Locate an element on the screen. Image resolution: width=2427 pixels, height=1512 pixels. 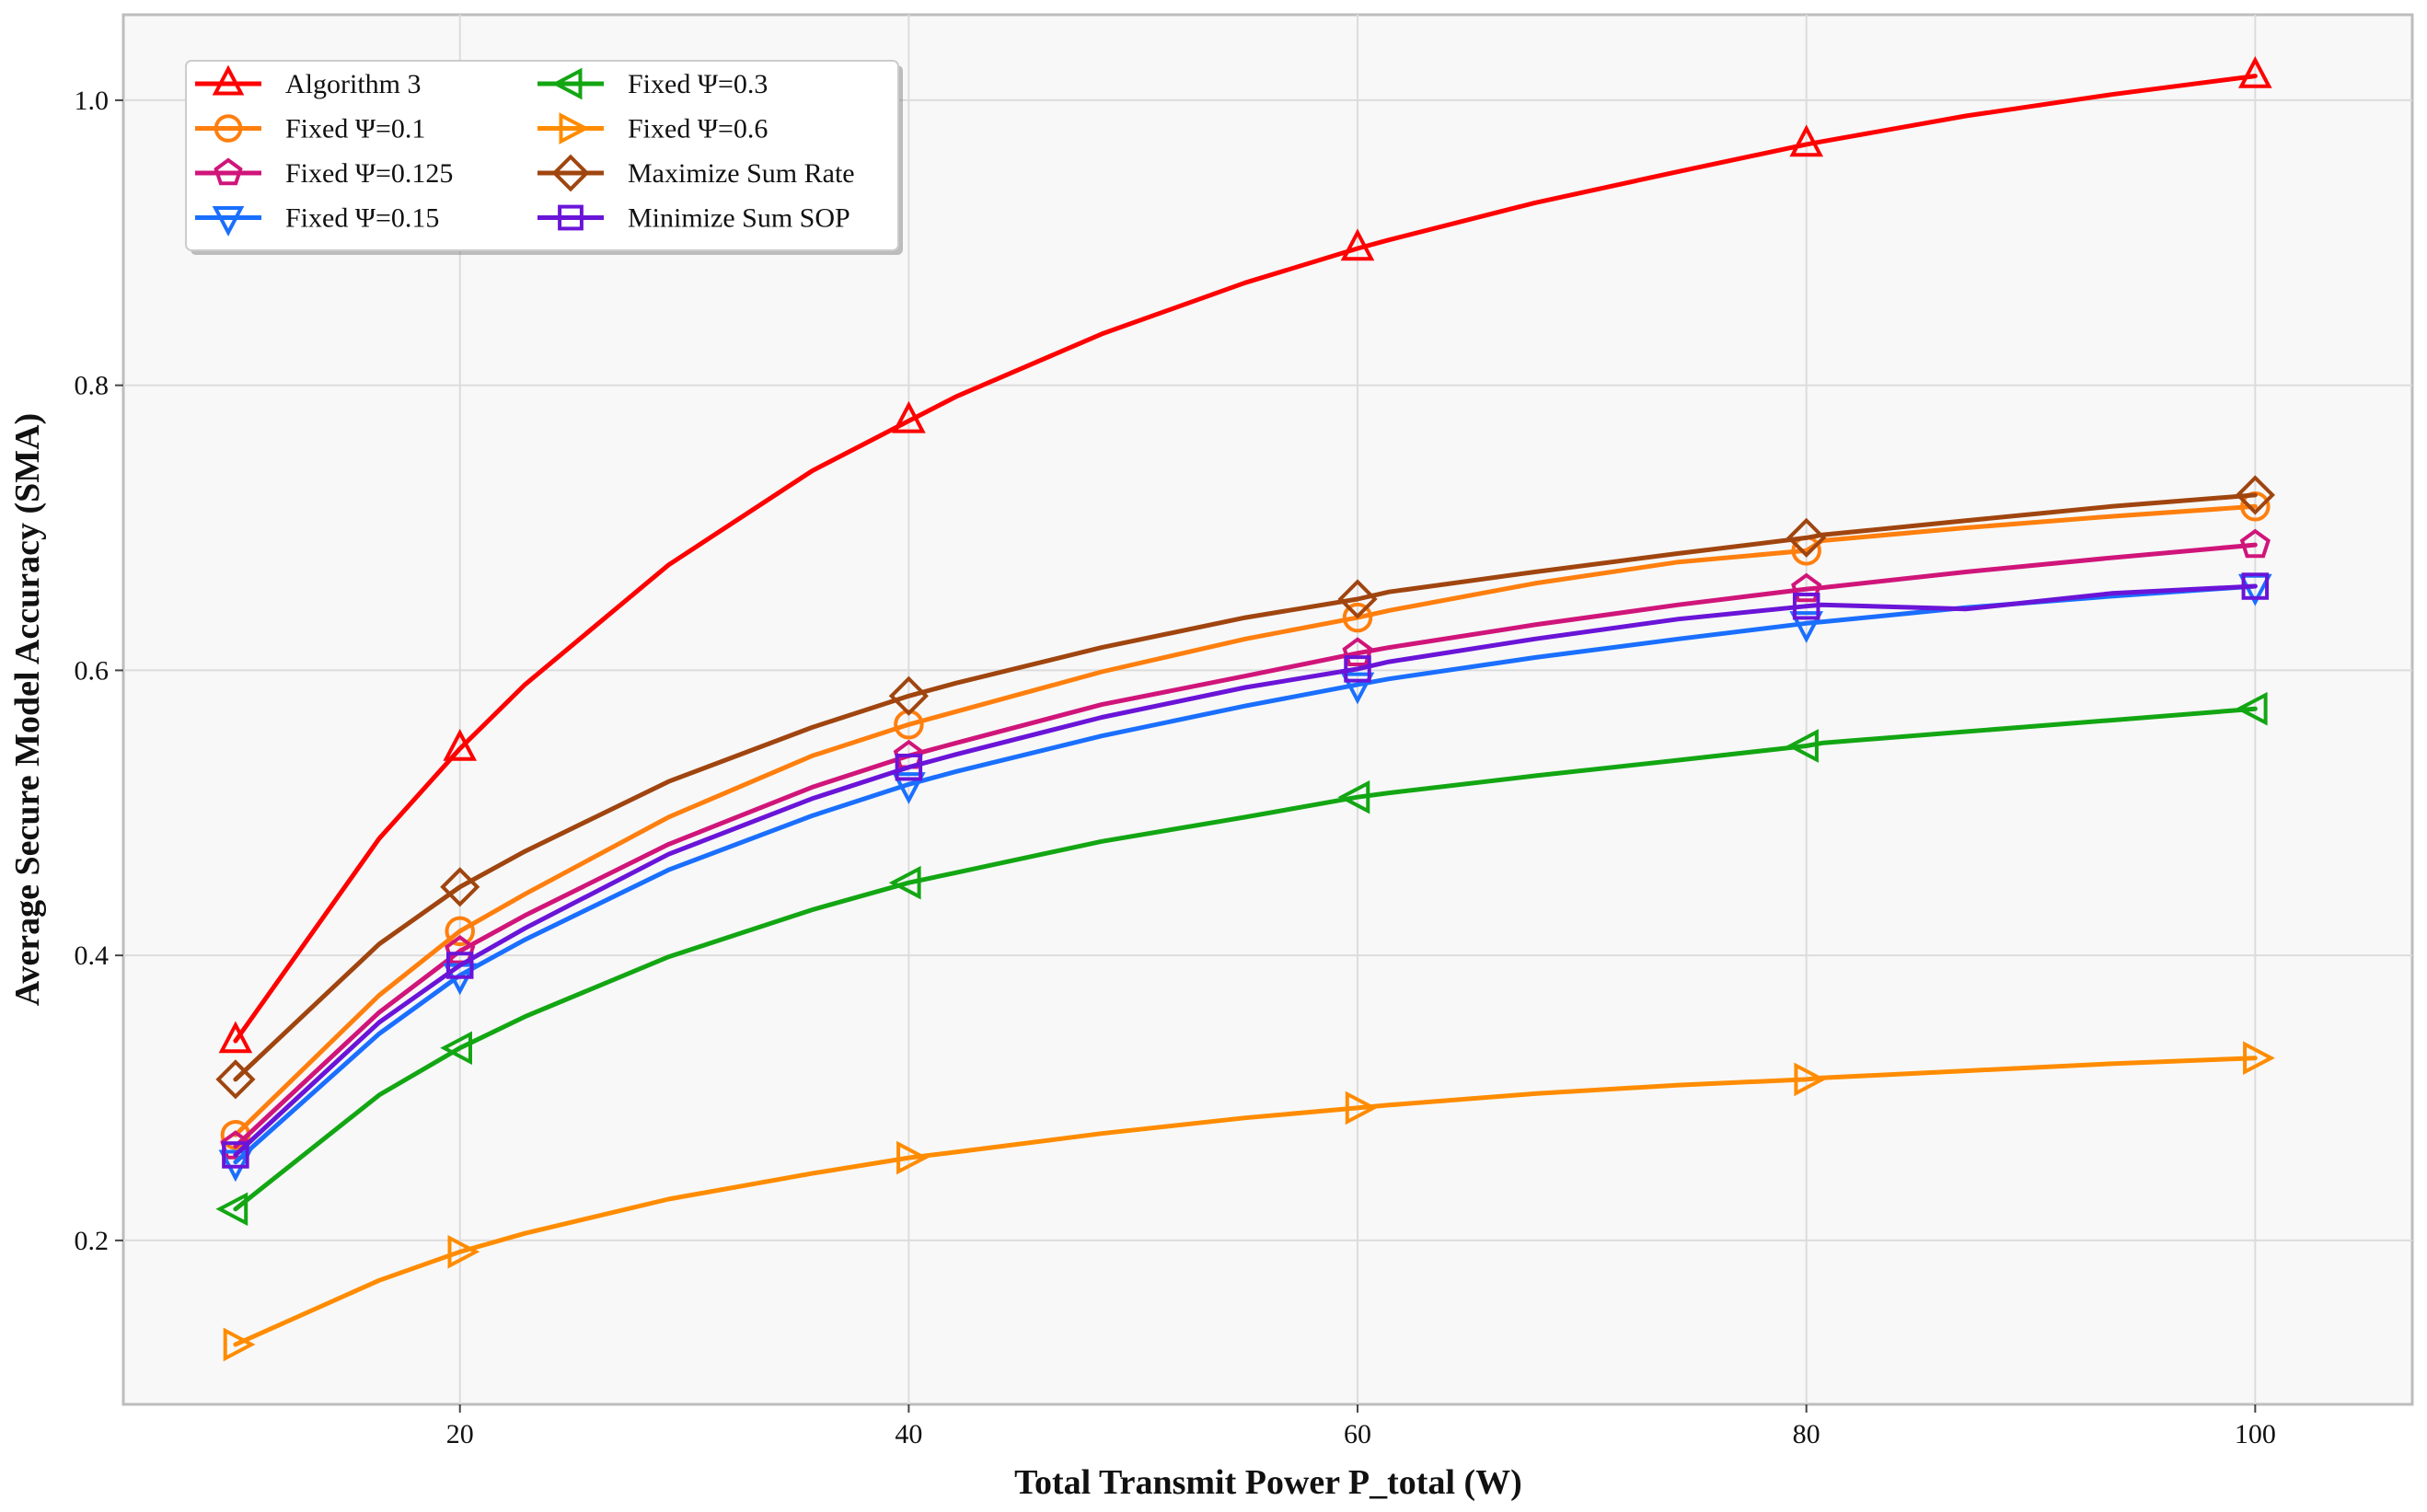
y-tick-label: 0.8 is located at coordinates (92, 386).